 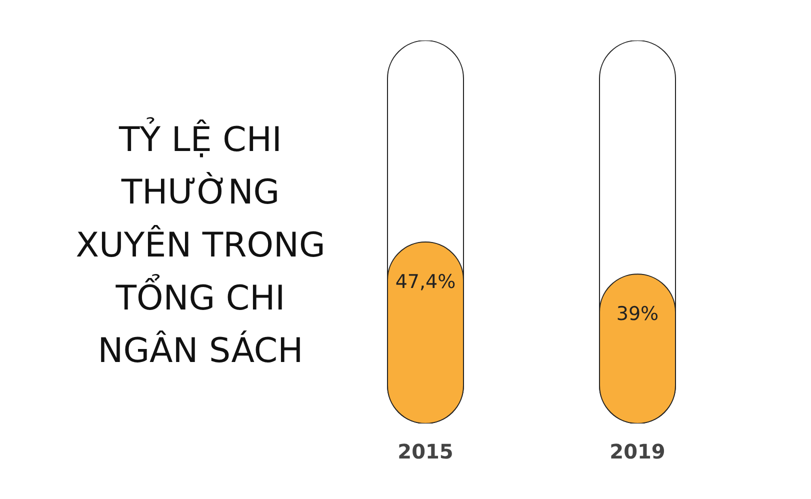 I want to click on data-label: 39%, so click(x=637, y=314).